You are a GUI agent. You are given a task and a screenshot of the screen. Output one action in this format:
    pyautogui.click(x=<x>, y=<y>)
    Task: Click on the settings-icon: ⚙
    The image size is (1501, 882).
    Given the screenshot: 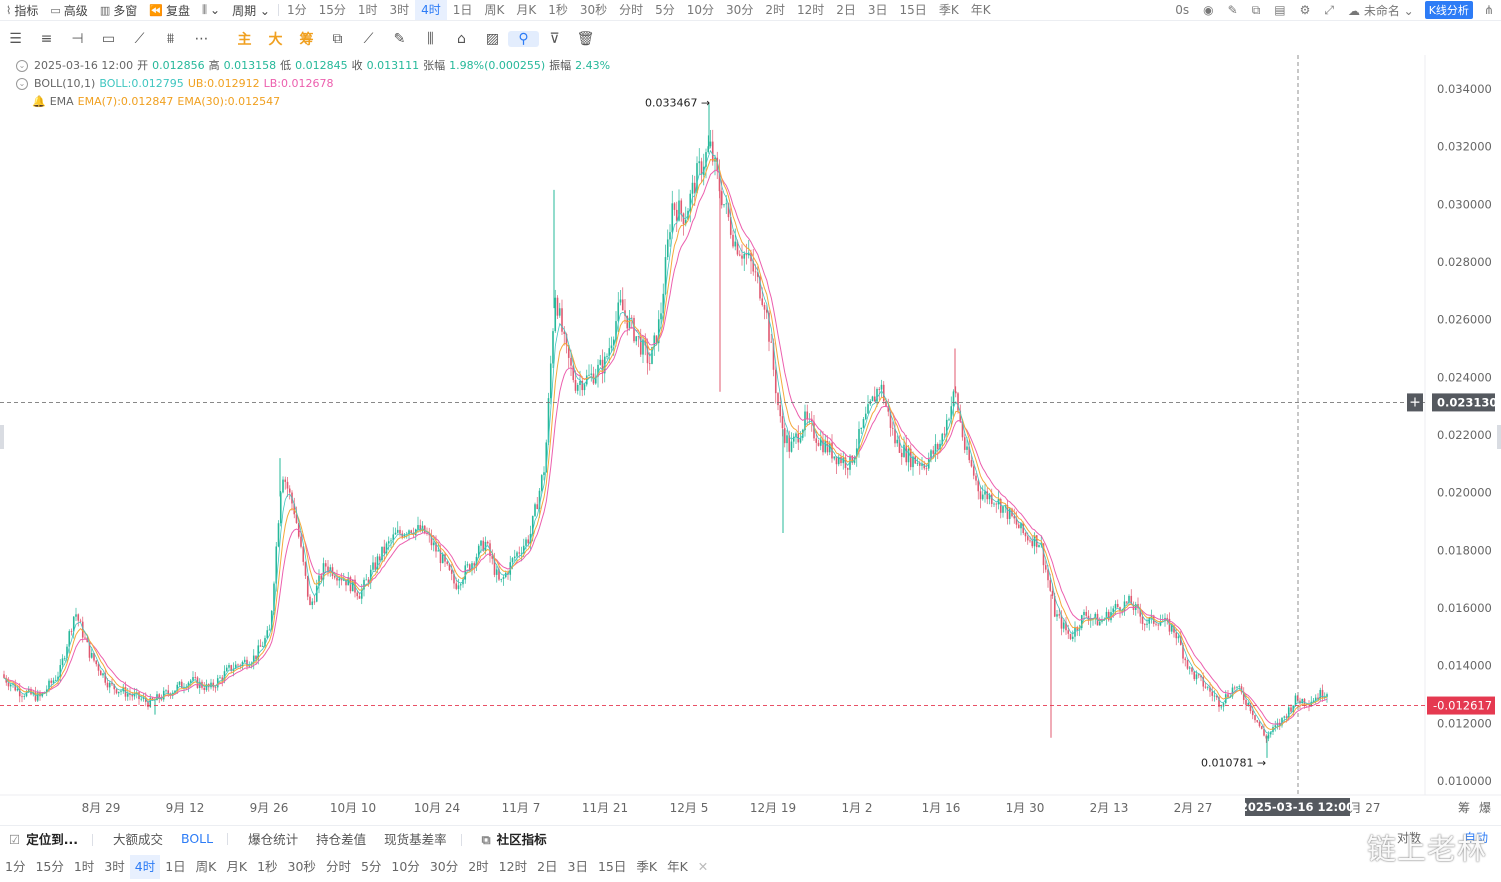 What is the action you would take?
    pyautogui.click(x=1305, y=10)
    